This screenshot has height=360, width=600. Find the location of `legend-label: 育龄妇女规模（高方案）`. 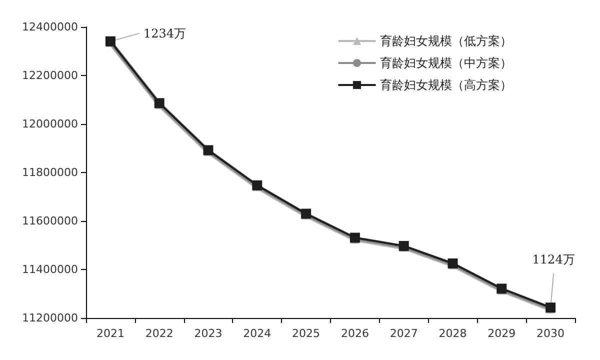

legend-label: 育龄妇女规模（高方案） is located at coordinates (446, 85).